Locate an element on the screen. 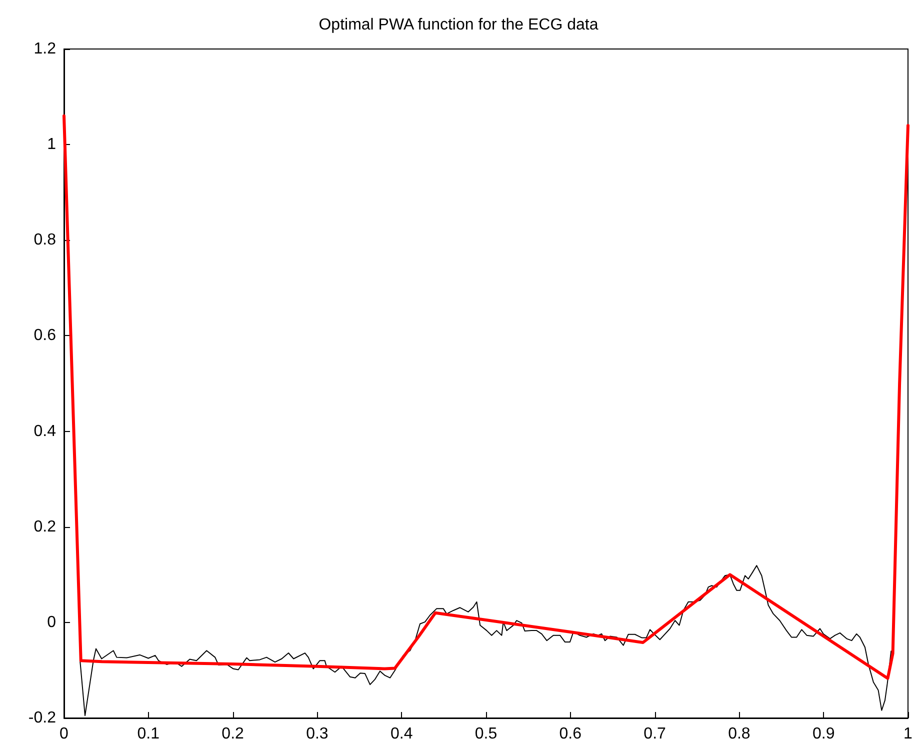 The width and height of the screenshot is (917, 756). x-tick-label: 0.6 is located at coordinates (570, 734).